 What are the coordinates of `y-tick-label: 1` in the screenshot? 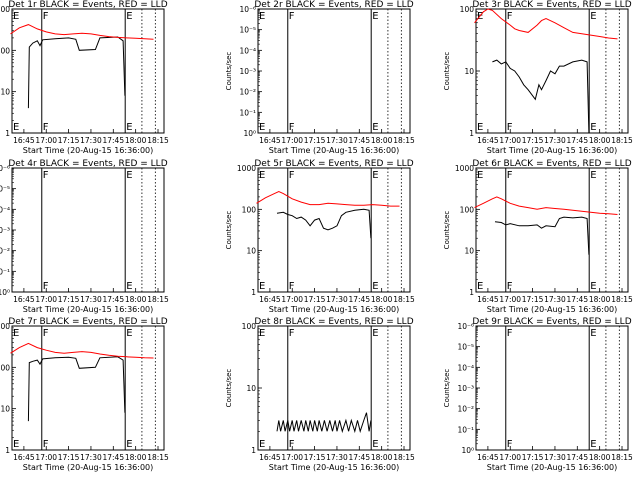 It's located at (471, 292).